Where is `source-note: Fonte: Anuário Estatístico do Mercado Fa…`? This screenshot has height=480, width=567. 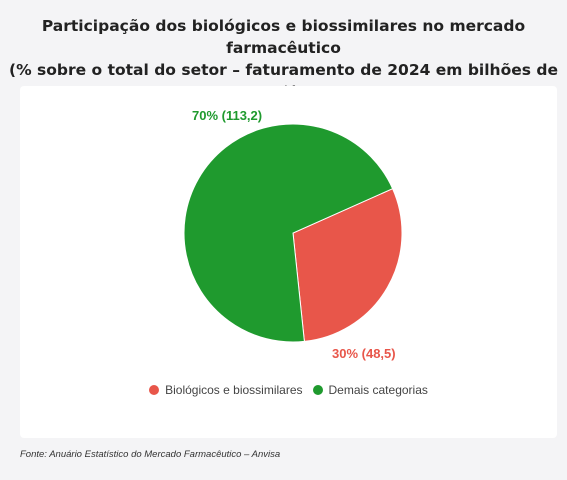 source-note: Fonte: Anuário Estatístico do Mercado Fa… is located at coordinates (150, 454).